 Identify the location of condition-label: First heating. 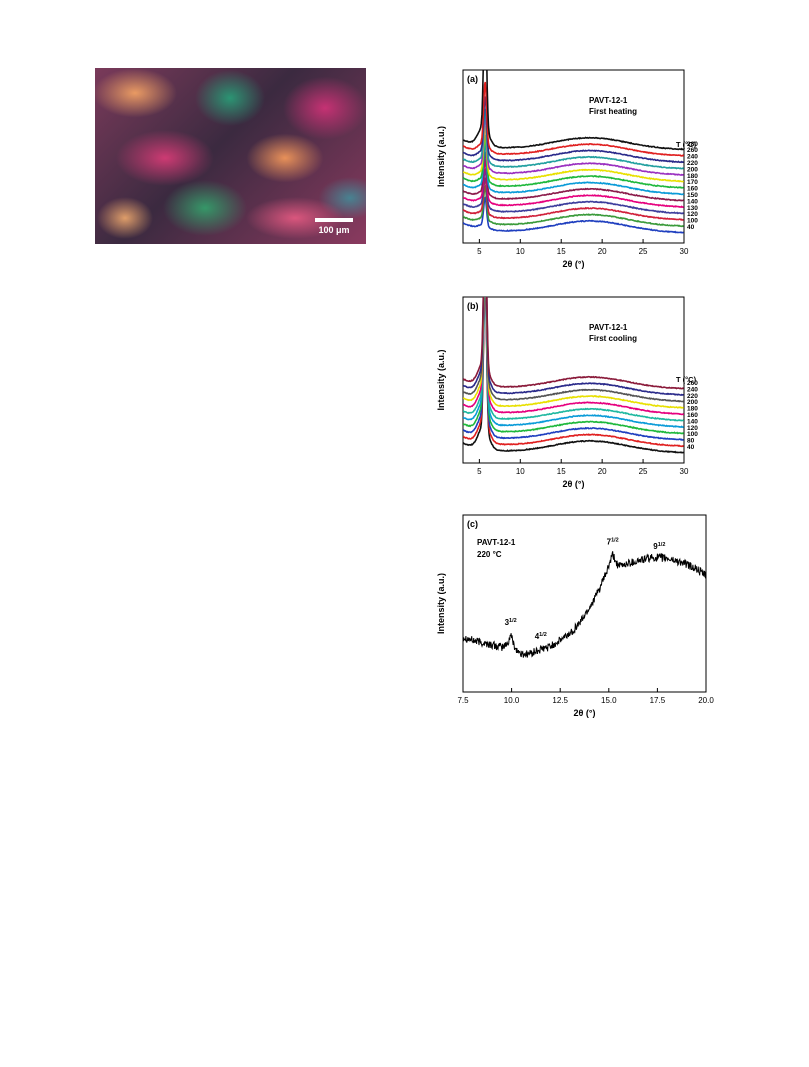
(613, 111).